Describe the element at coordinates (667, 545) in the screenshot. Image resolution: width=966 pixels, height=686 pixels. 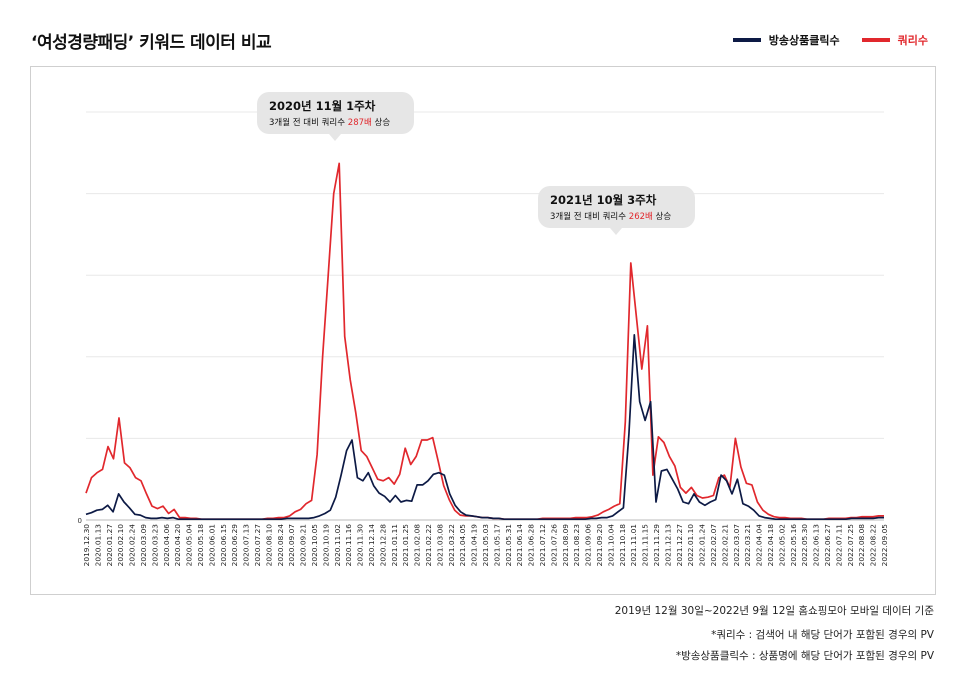
I see `x-tick-label: 2021.12.13` at that location.